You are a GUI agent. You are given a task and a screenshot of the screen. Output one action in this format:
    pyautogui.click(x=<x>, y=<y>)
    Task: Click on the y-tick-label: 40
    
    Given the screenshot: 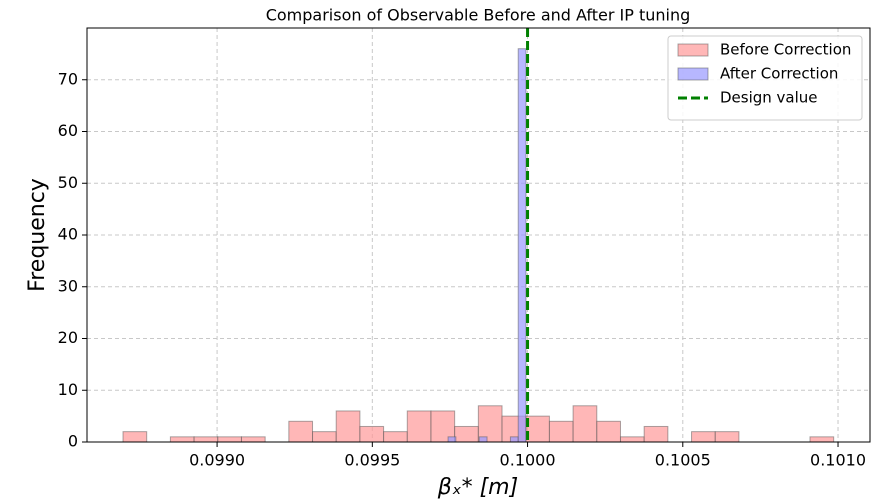 What is the action you would take?
    pyautogui.click(x=68, y=234)
    